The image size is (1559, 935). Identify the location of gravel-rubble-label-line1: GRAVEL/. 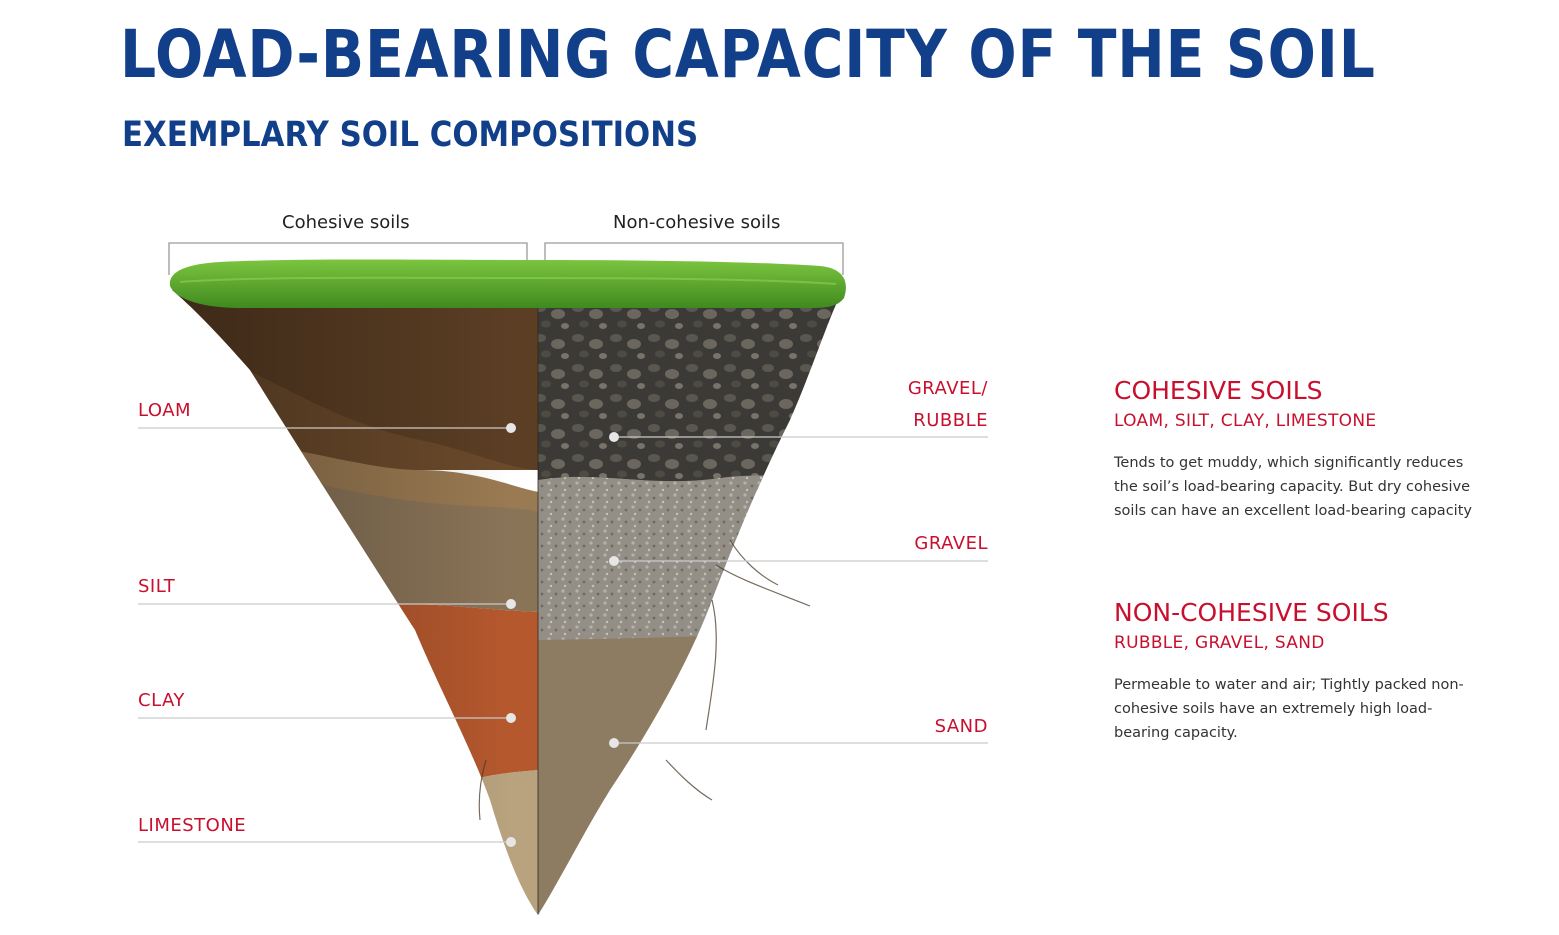
(947, 388).